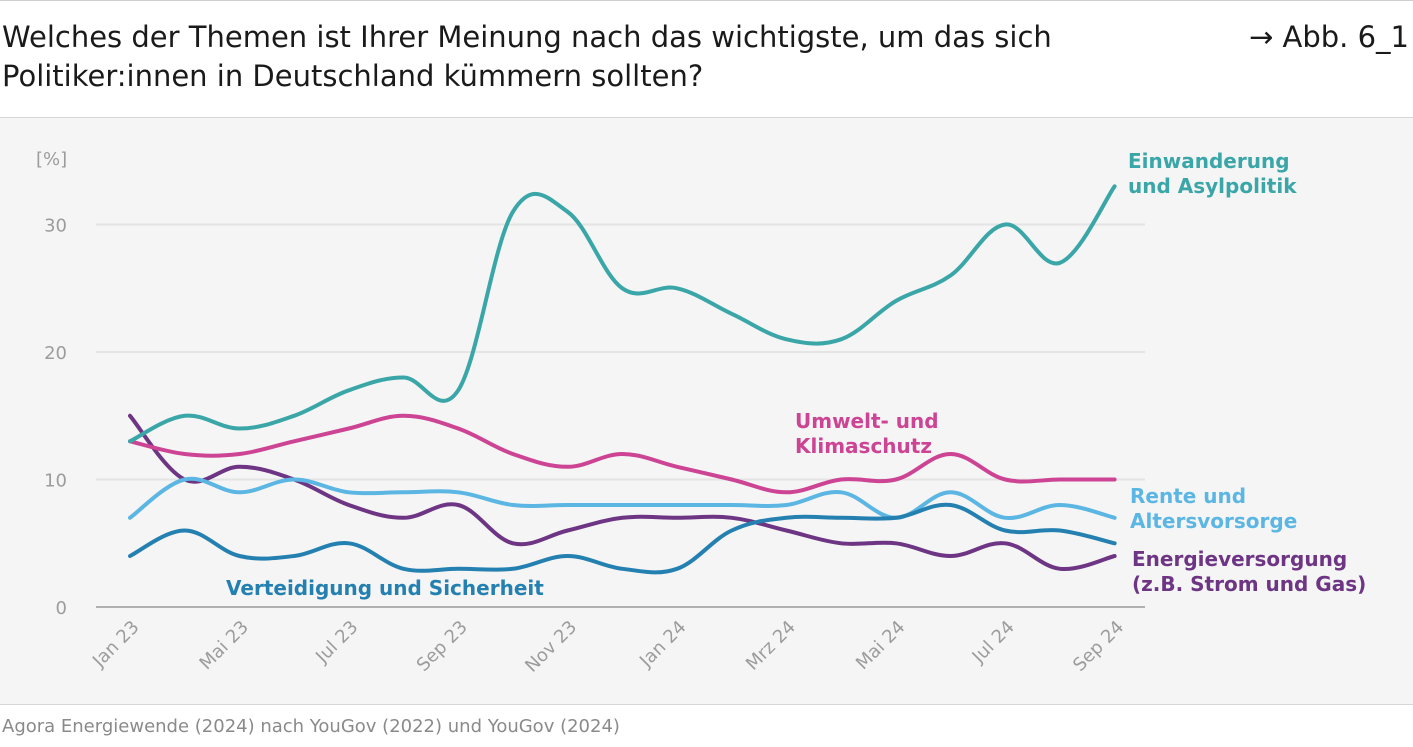  Describe the element at coordinates (1249, 584) in the screenshot. I see `series-label-energieversorgung-z-b-strom-und-gas: (z.B. Strom und Gas)` at that location.